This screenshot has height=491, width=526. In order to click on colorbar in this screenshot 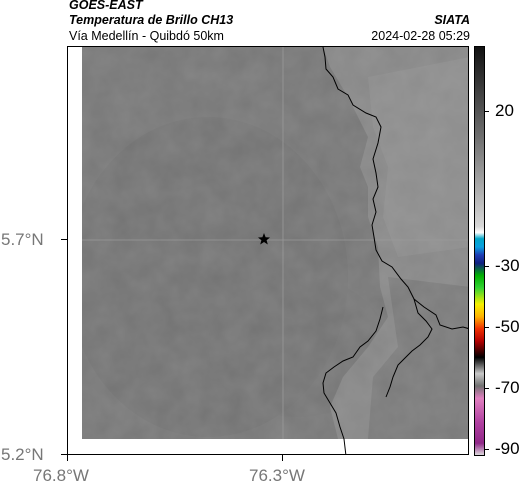, I will do `click(479, 251)`.